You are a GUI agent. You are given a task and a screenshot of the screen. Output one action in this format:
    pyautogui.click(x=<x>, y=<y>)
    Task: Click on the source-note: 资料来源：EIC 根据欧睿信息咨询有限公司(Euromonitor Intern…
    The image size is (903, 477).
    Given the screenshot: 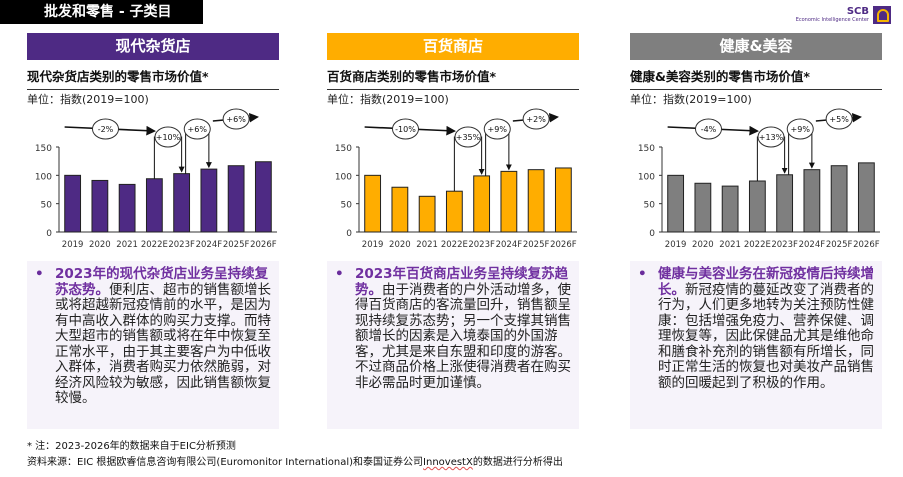 What is the action you would take?
    pyautogui.click(x=295, y=460)
    